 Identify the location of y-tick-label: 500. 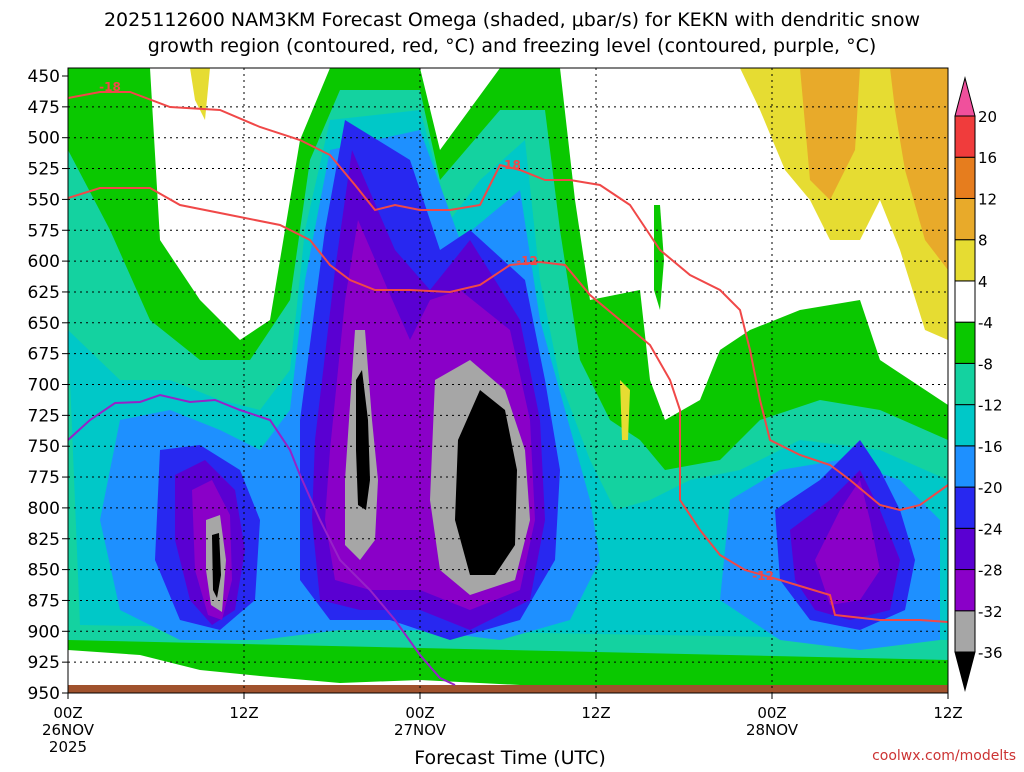
(44, 139).